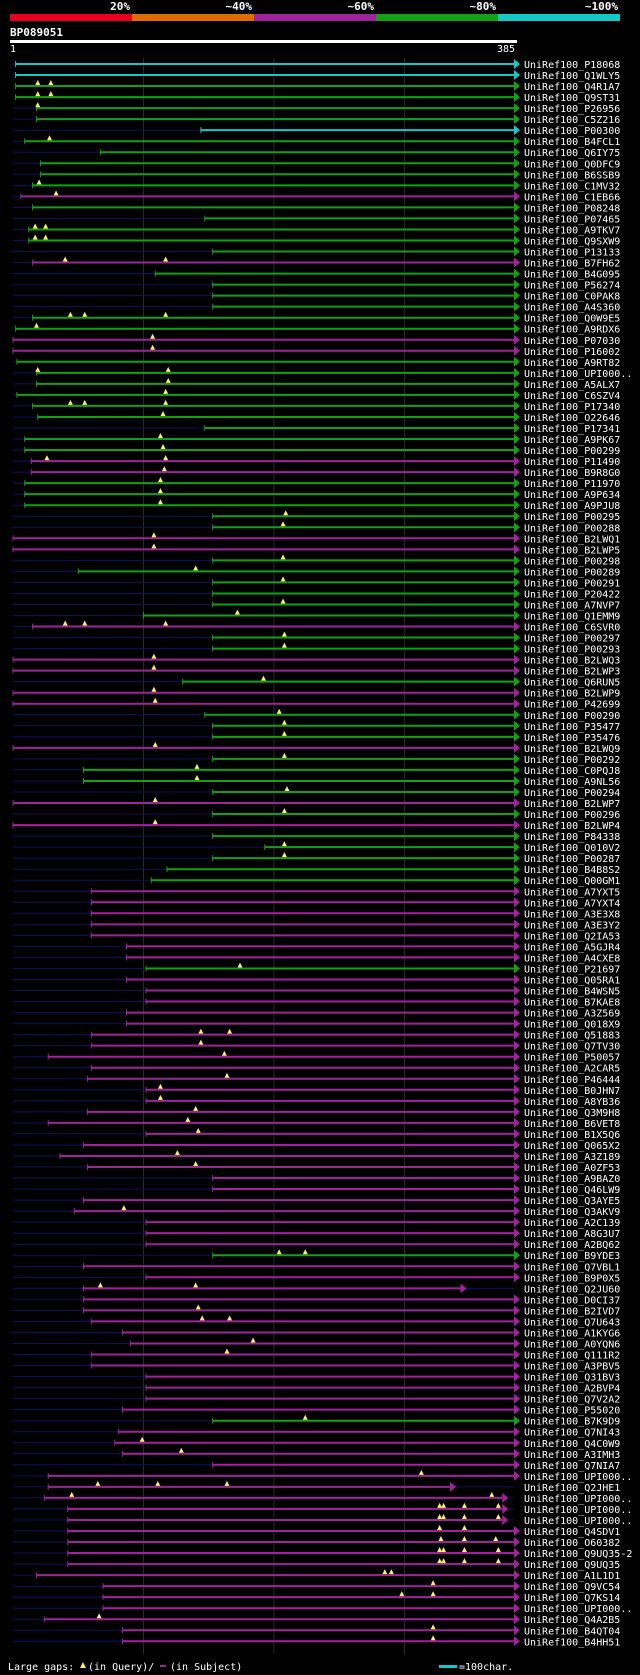 This screenshot has height=1675, width=640. I want to click on hit-label: UniRef100_P08248, so click(572, 208).